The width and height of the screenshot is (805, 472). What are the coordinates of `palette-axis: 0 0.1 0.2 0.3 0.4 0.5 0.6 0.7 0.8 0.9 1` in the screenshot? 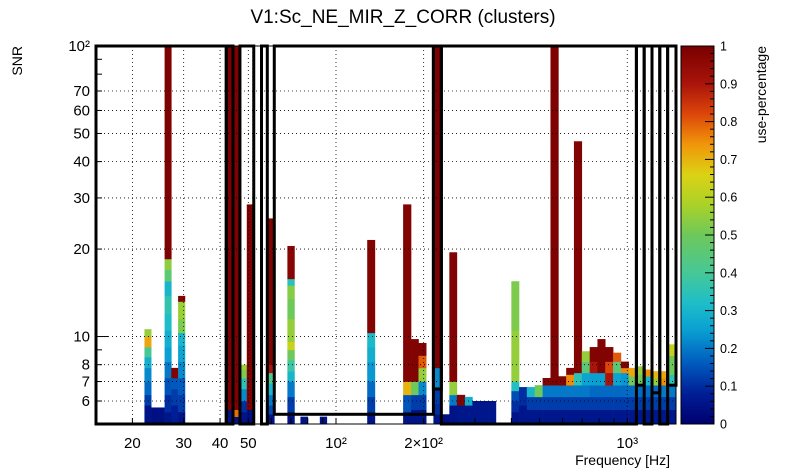 It's located at (721, 236).